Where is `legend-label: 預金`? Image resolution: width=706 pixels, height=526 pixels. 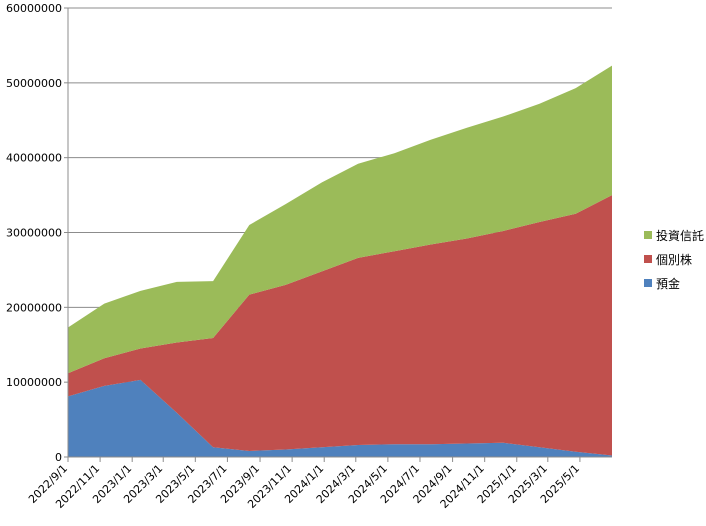
legend-label: 預金 is located at coordinates (668, 283).